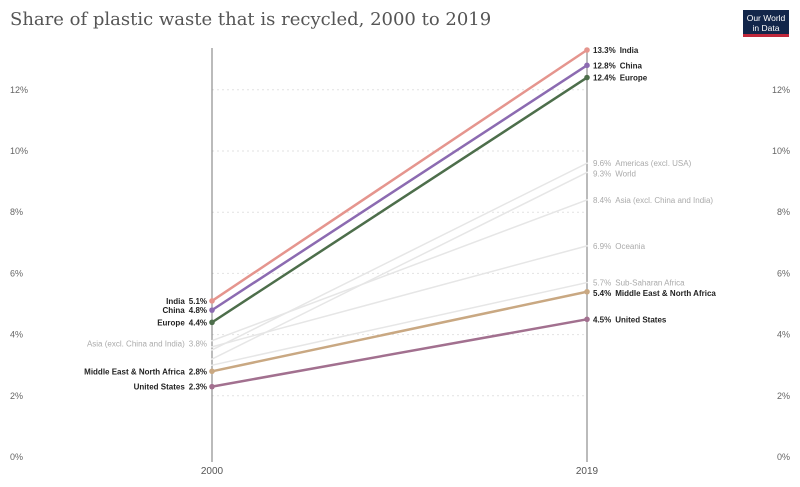 The width and height of the screenshot is (800, 487). Describe the element at coordinates (198, 344) in the screenshot. I see `start-value: 3.8%` at that location.